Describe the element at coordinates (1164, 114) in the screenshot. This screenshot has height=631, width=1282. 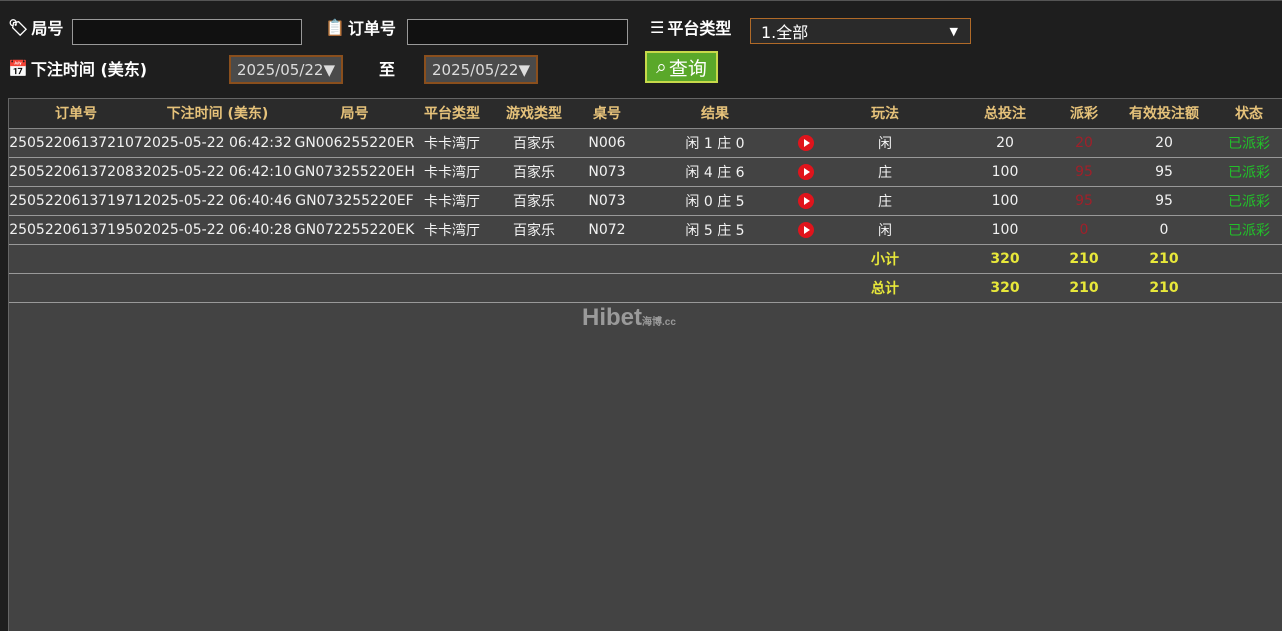
I see `column-header: 有效投注额` at that location.